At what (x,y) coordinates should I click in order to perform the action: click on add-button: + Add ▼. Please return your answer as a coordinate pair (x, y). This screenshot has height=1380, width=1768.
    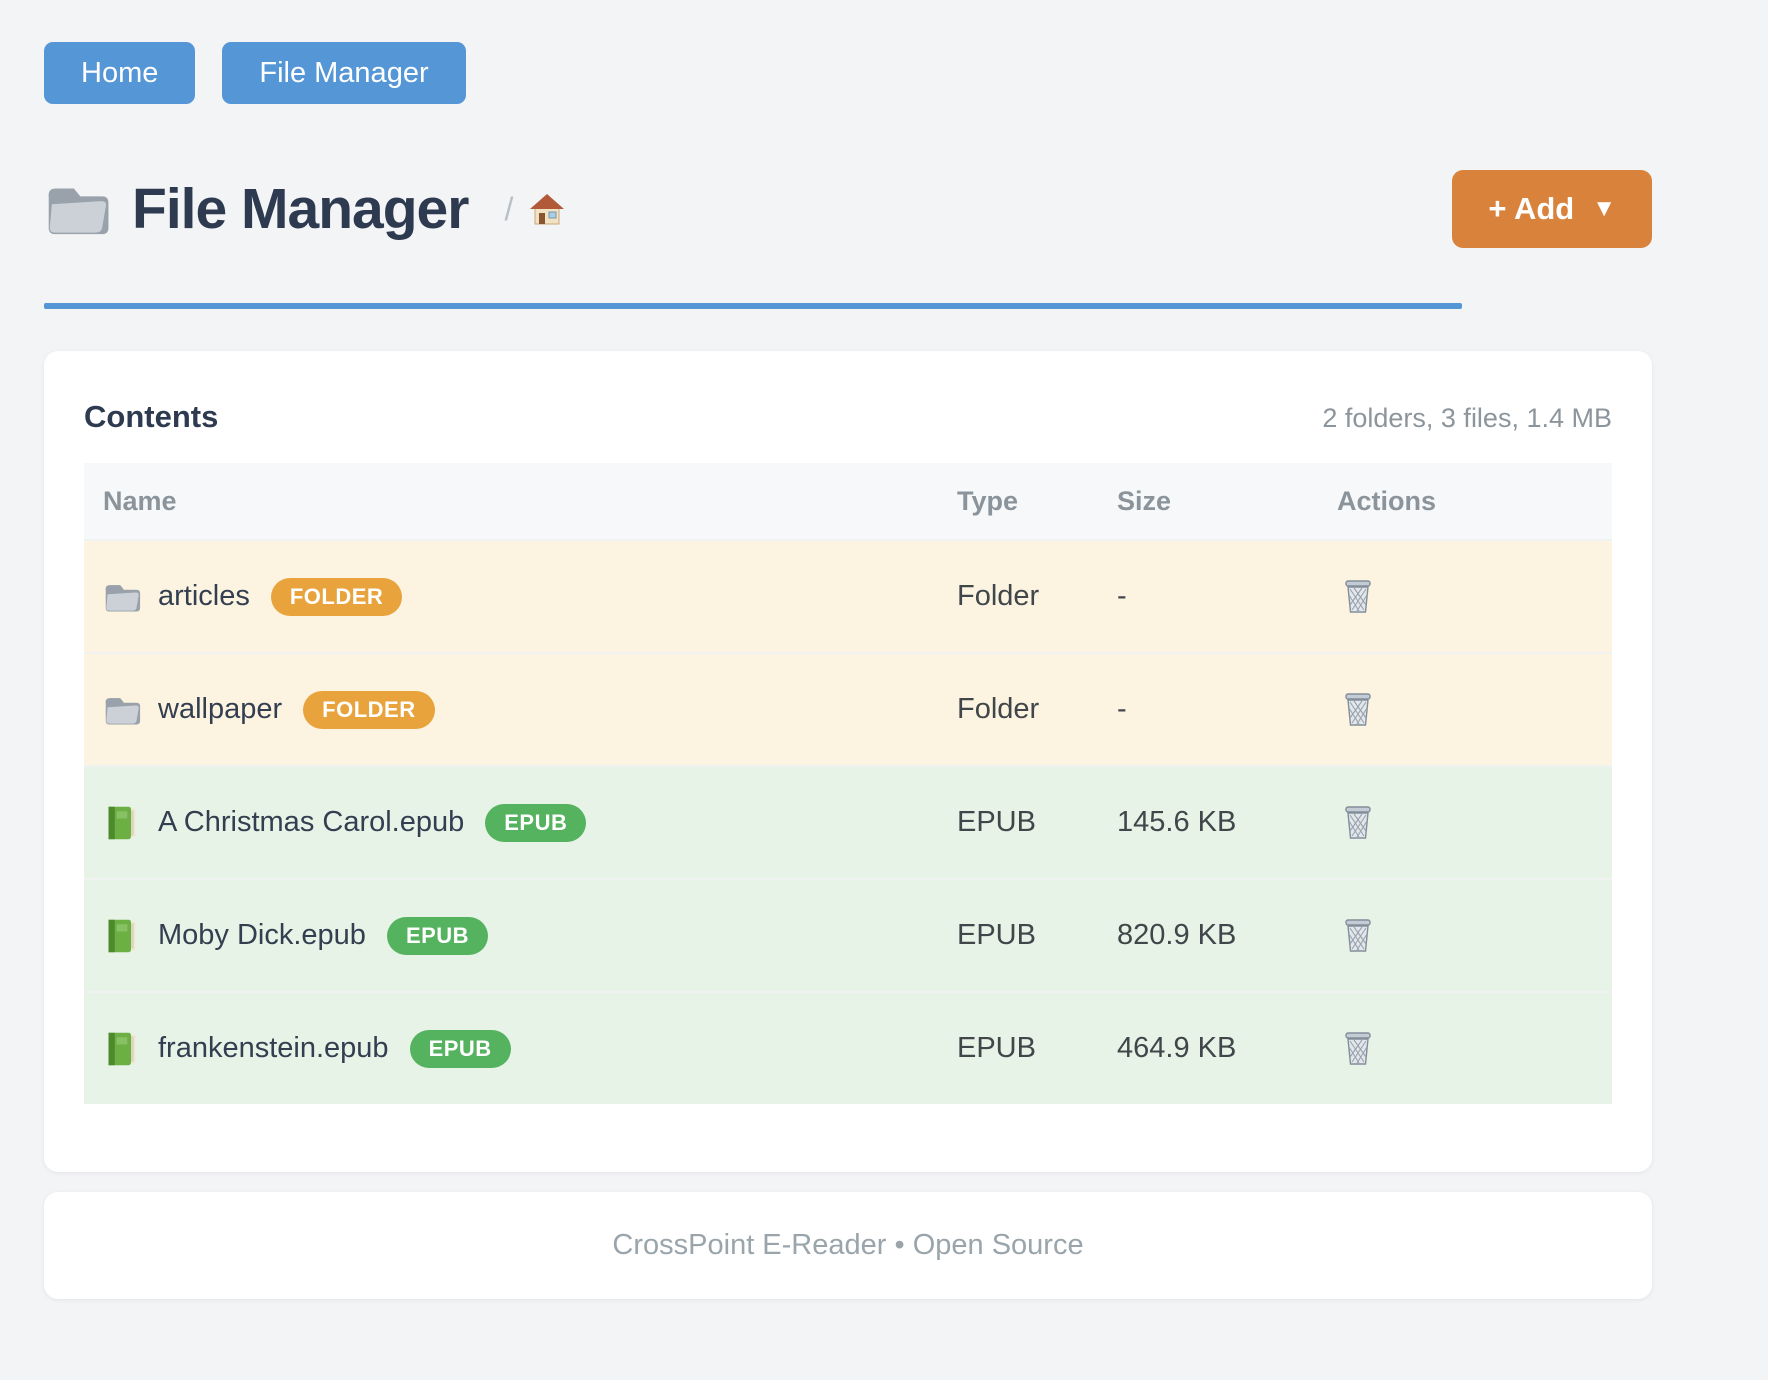
    Looking at the image, I should click on (1552, 209).